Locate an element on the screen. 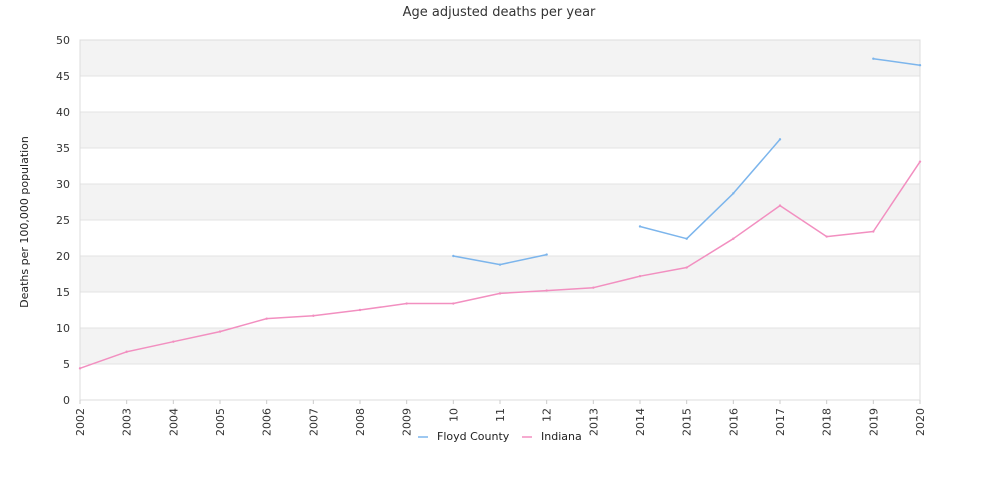 This screenshot has height=500, width=1000. y-tick-label: 5 is located at coordinates (66, 364).